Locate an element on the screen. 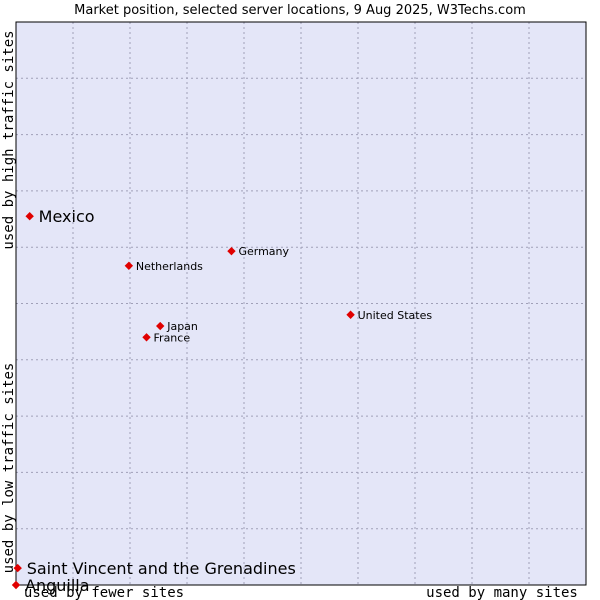 The height and width of the screenshot is (600, 600). data-point-japan: Japan is located at coordinates (177, 326).